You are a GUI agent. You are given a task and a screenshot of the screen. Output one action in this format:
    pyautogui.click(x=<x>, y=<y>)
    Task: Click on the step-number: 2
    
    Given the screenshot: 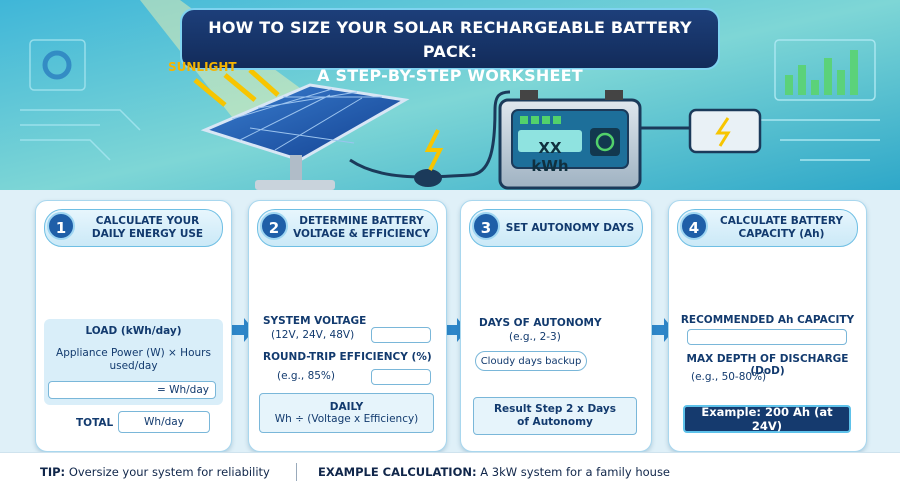 What is the action you would take?
    pyautogui.click(x=274, y=226)
    